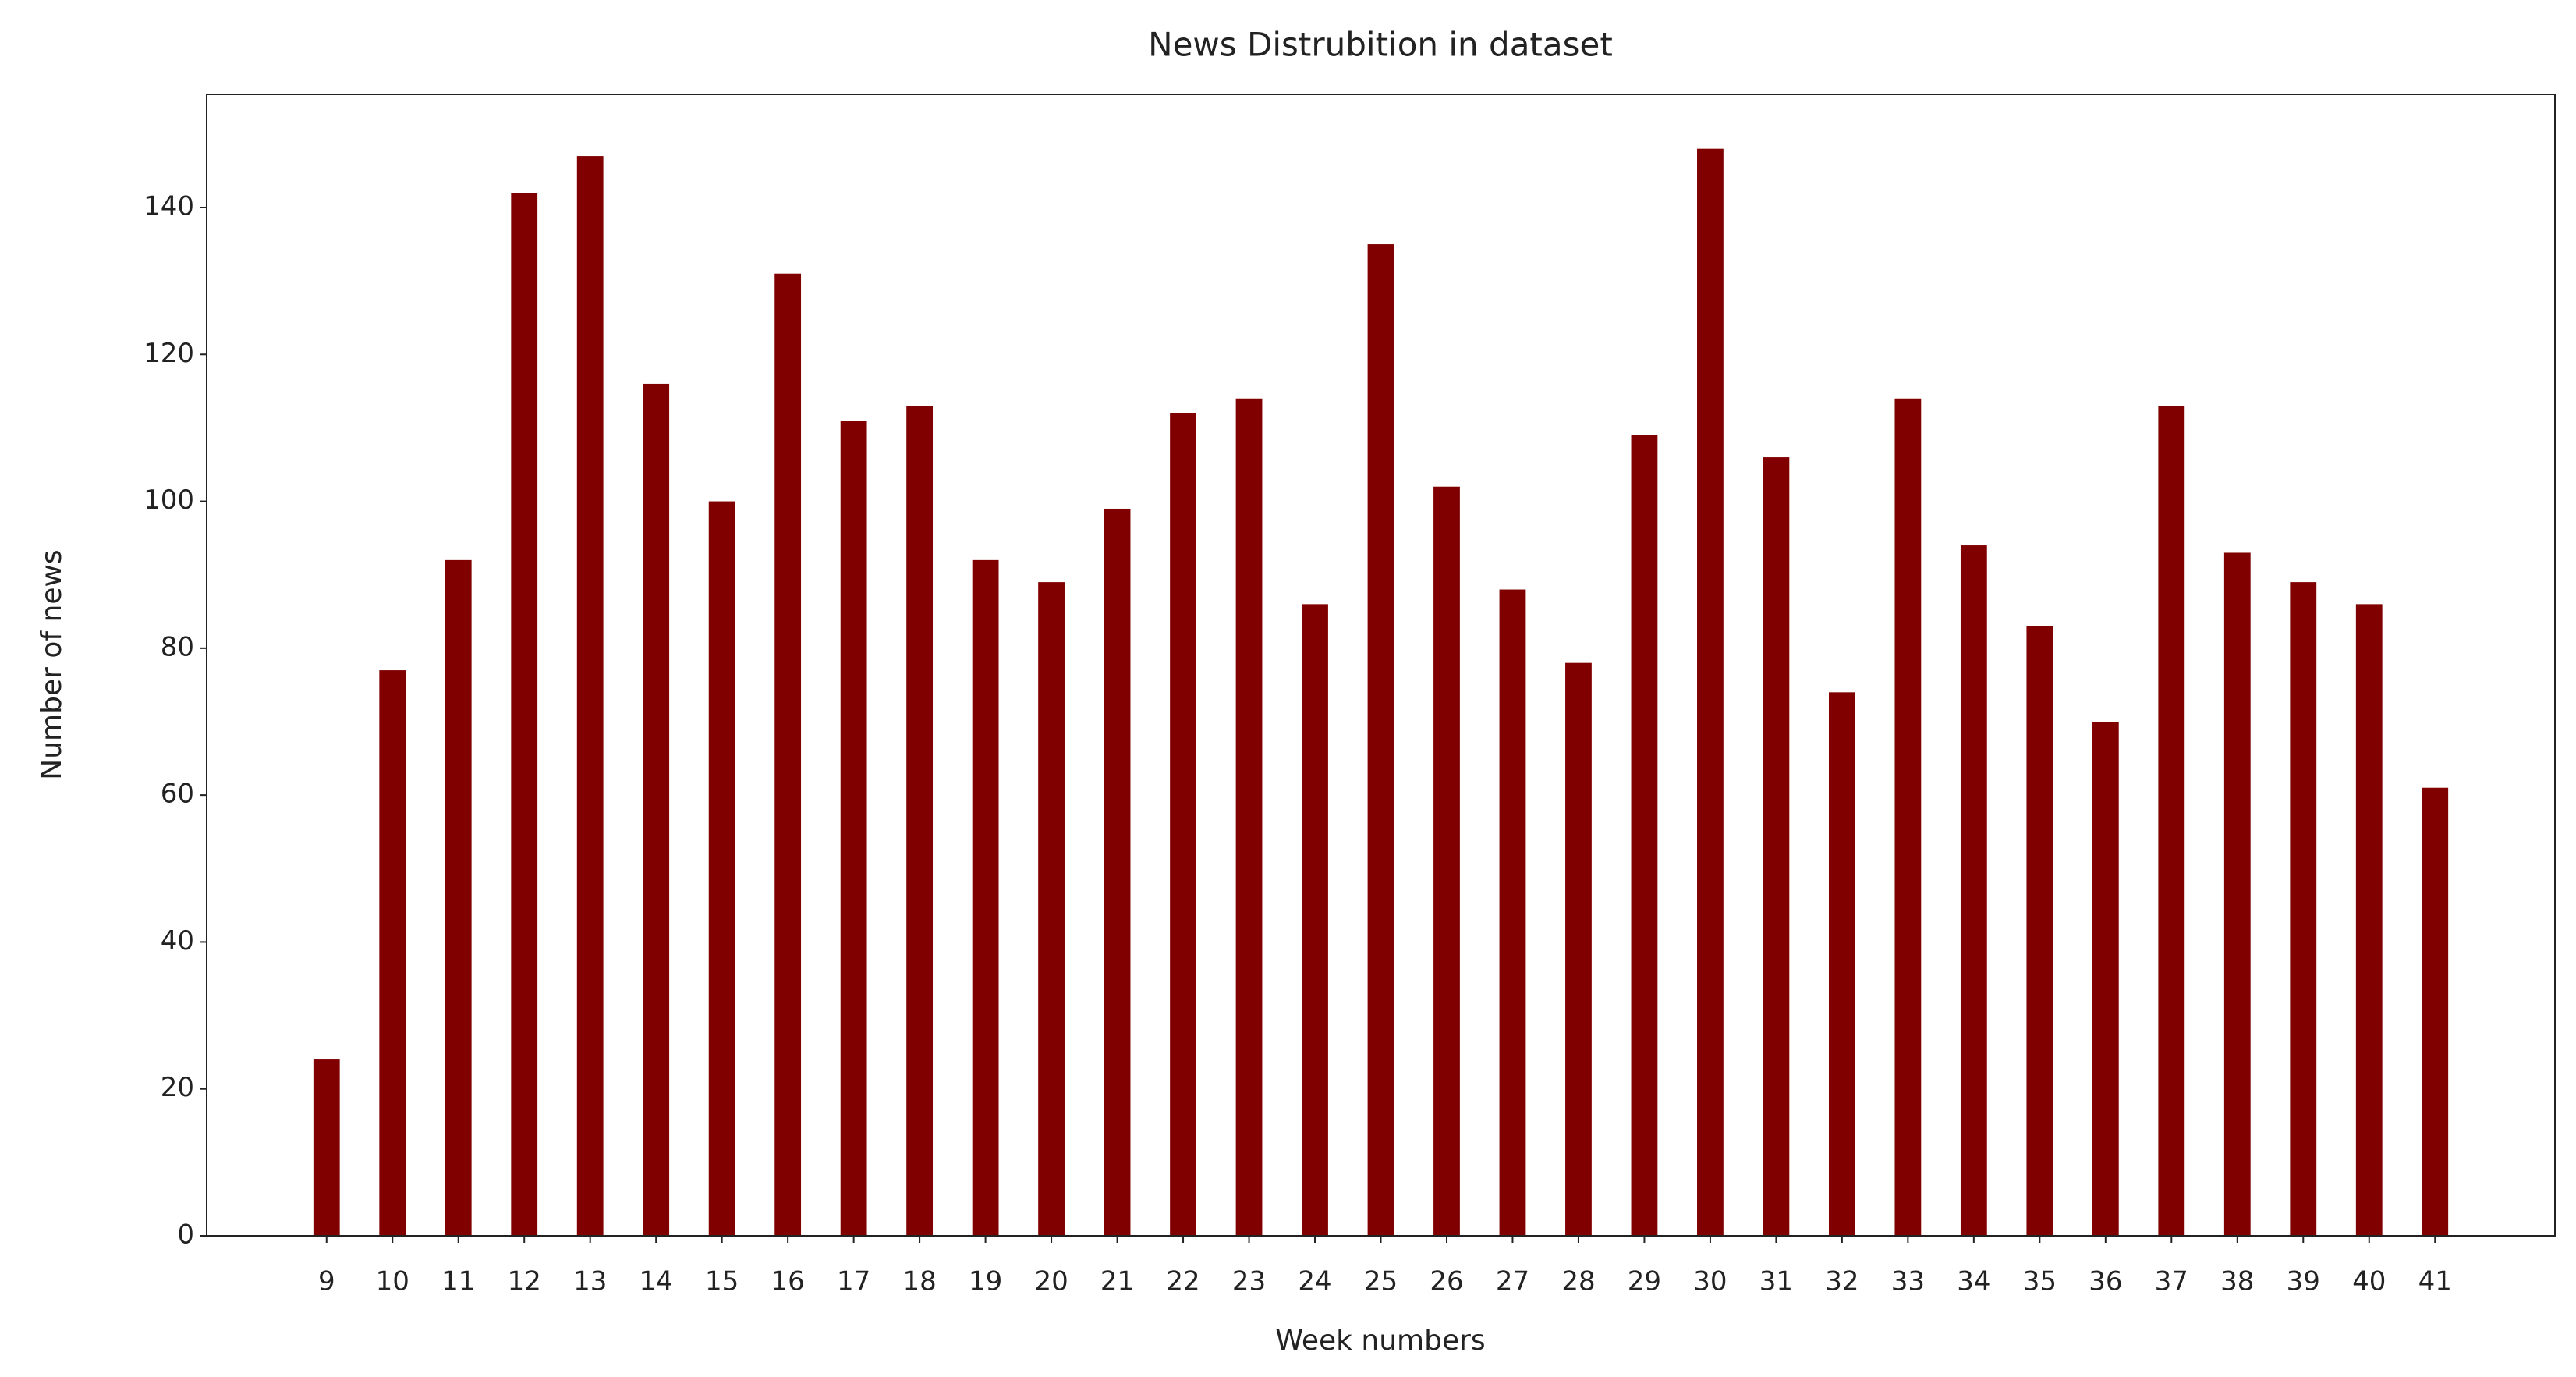  What do you see at coordinates (1776, 1281) in the screenshot?
I see `x-tick-label: 31` at bounding box center [1776, 1281].